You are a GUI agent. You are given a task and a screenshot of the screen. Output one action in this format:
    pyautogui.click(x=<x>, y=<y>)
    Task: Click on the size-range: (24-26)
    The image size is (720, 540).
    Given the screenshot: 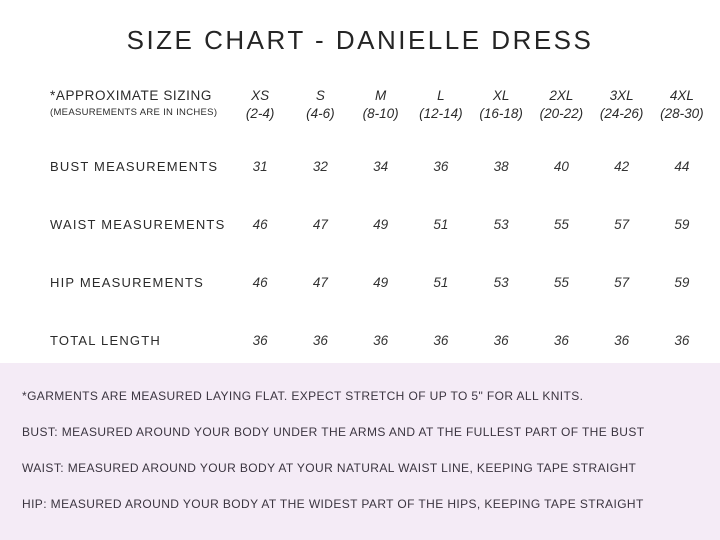 What is the action you would take?
    pyautogui.click(x=621, y=113)
    